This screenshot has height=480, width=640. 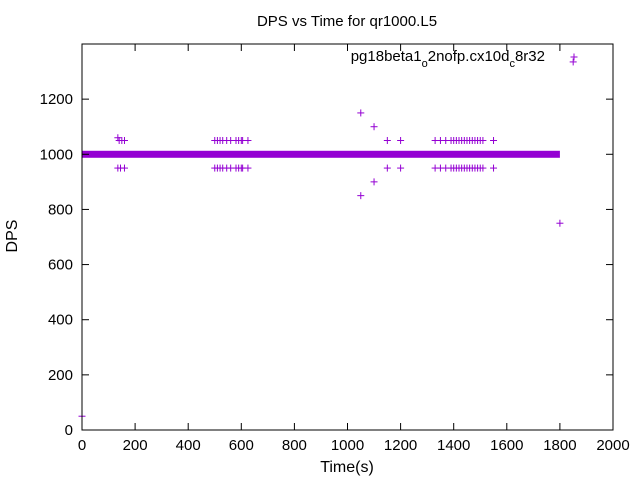 What do you see at coordinates (60, 265) in the screenshot?
I see `y-tick-label: 600` at bounding box center [60, 265].